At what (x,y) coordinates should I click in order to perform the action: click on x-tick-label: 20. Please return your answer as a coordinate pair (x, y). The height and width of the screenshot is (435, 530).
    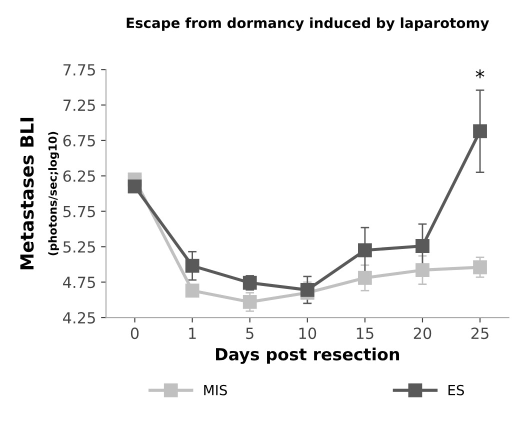
    Looking at the image, I should click on (423, 334).